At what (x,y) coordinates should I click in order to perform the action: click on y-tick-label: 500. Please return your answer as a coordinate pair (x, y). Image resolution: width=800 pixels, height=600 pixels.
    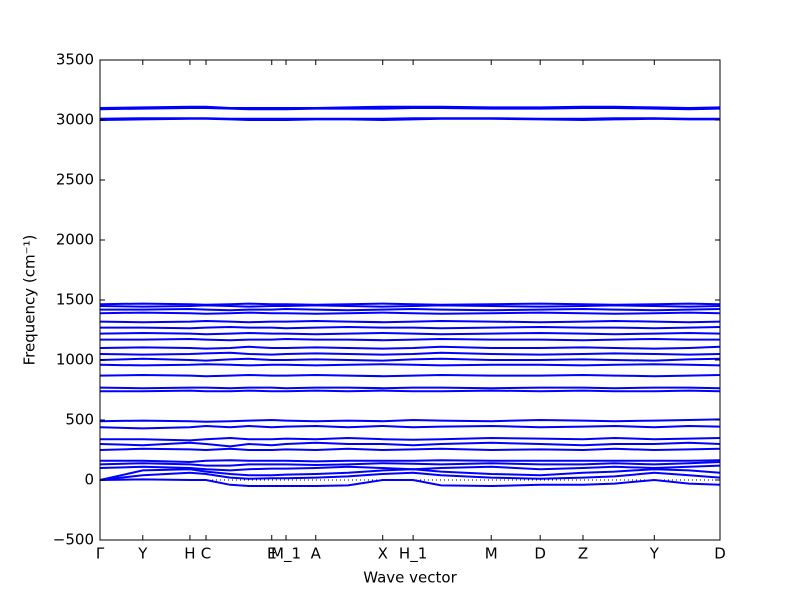
    Looking at the image, I should click on (79, 420).